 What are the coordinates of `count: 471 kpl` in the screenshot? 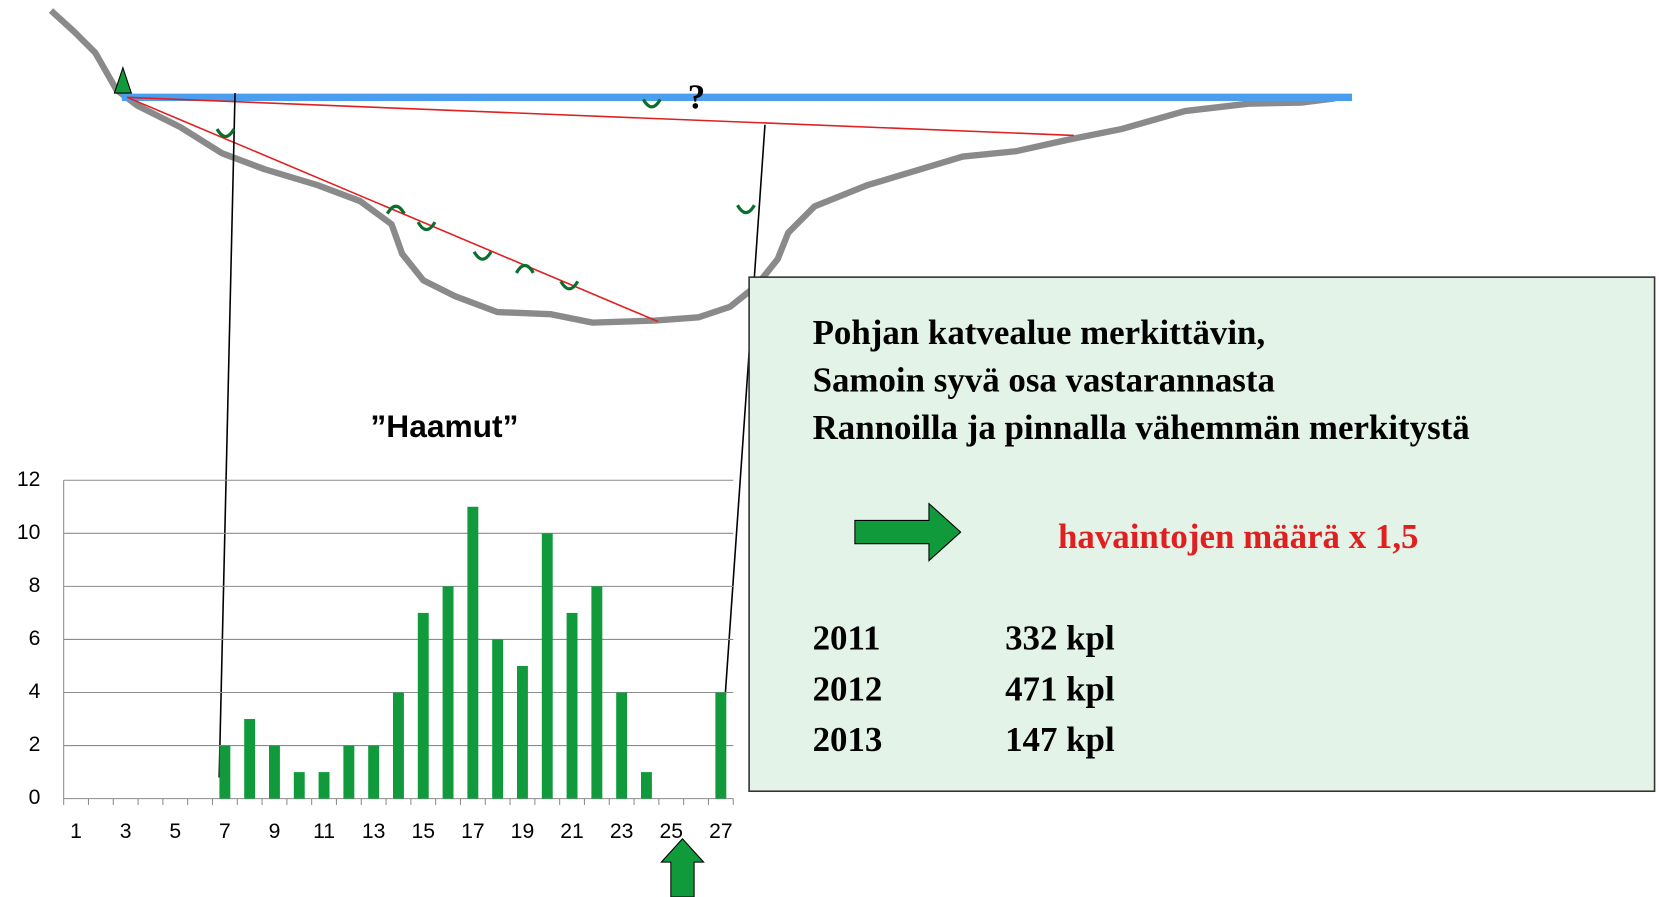 It's located at (1060, 688).